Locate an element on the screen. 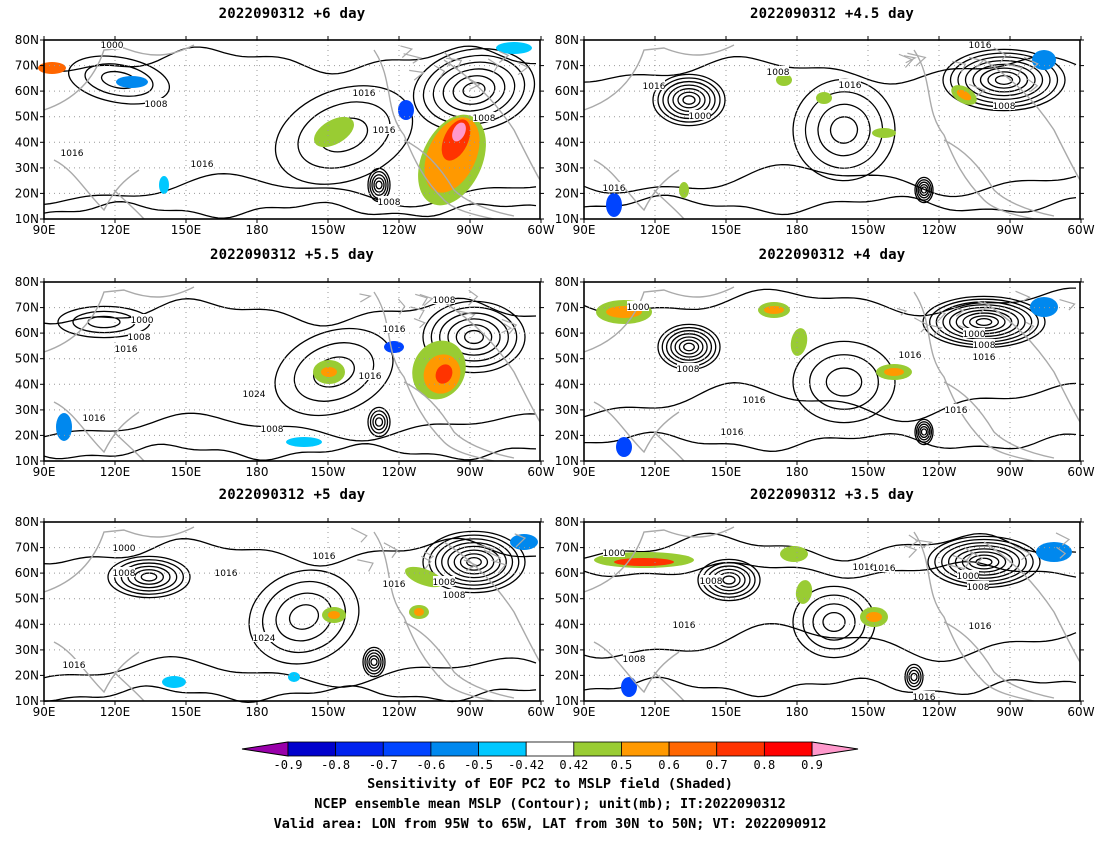  colorbar-max-arrow is located at coordinates (835, 749).